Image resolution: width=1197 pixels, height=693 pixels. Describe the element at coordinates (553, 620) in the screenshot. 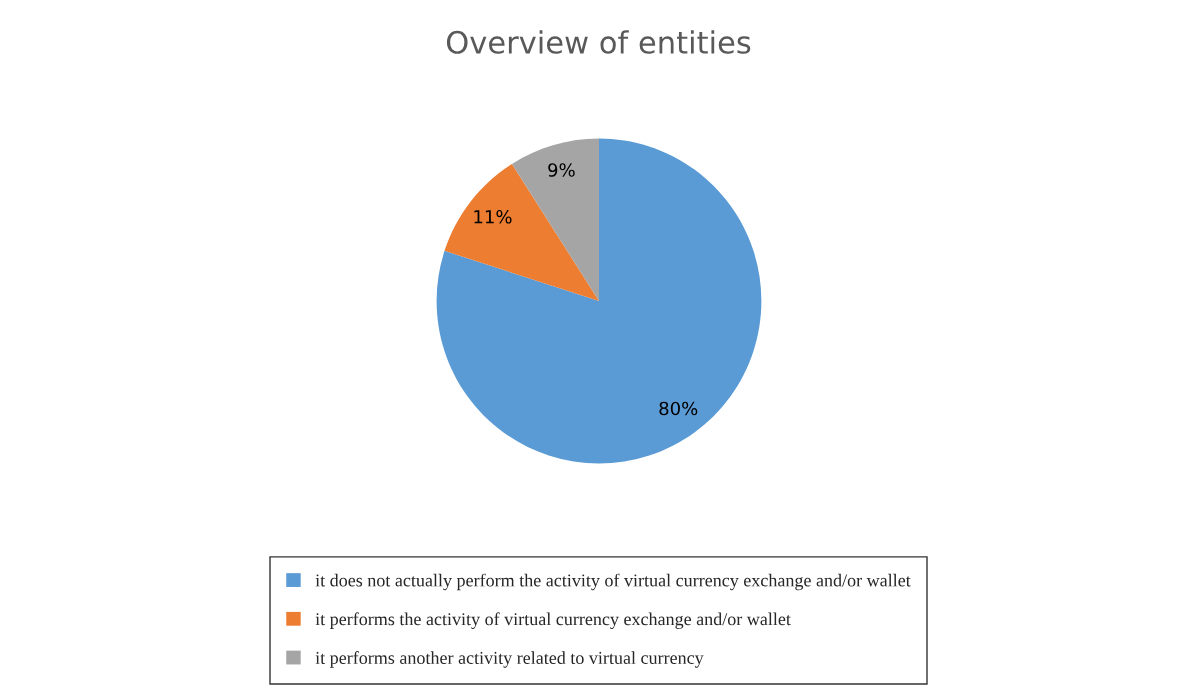

I see `legend-label: it performs the activity of virtual currency exchange and/or wallet` at that location.